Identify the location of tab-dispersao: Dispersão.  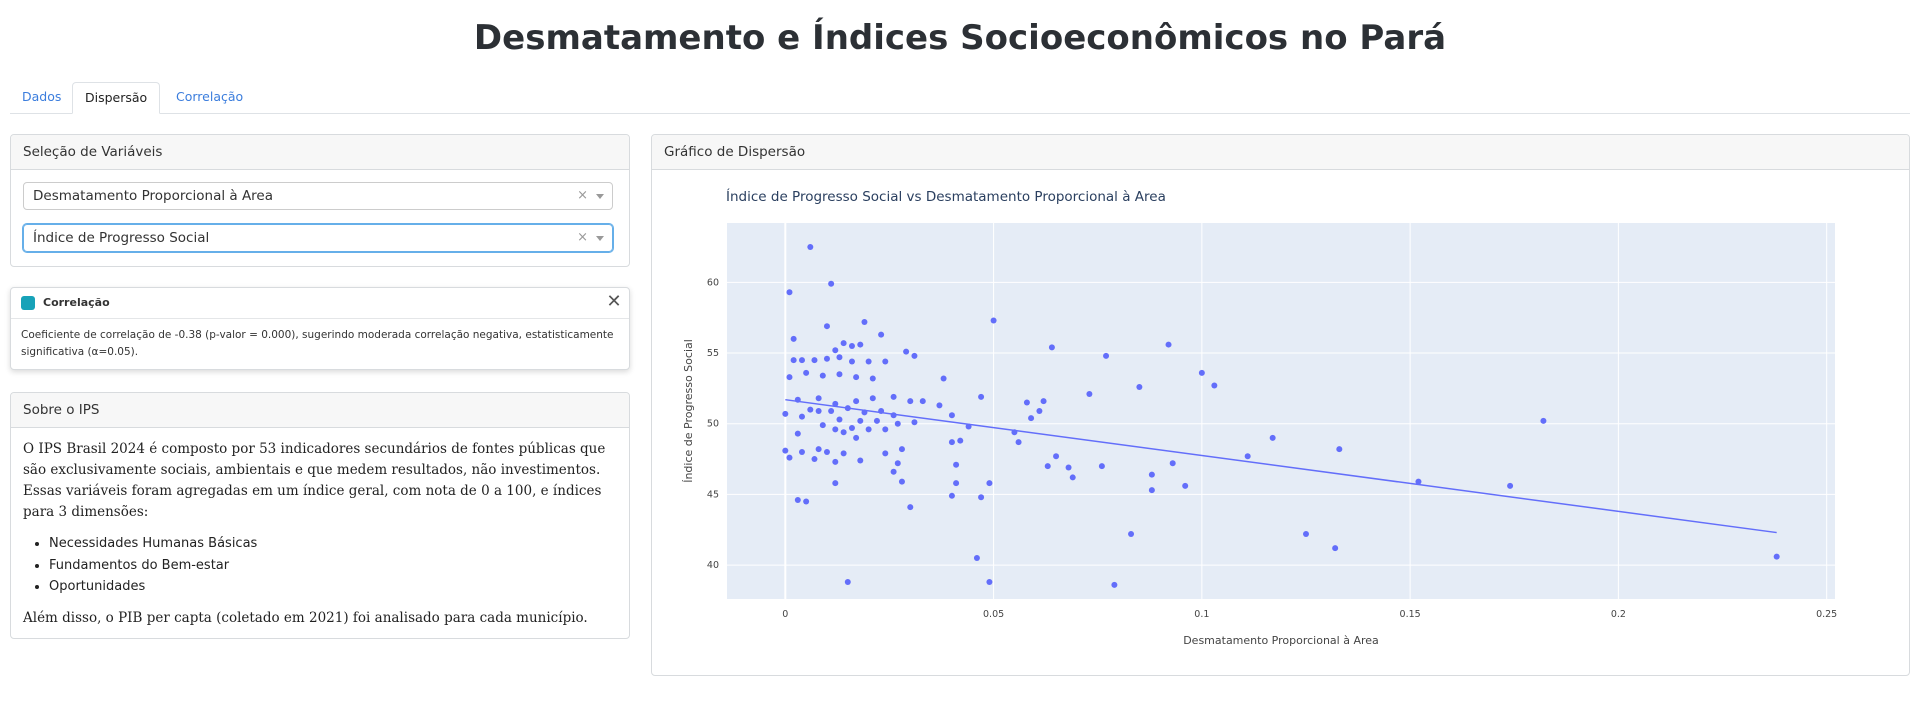
(116, 98).